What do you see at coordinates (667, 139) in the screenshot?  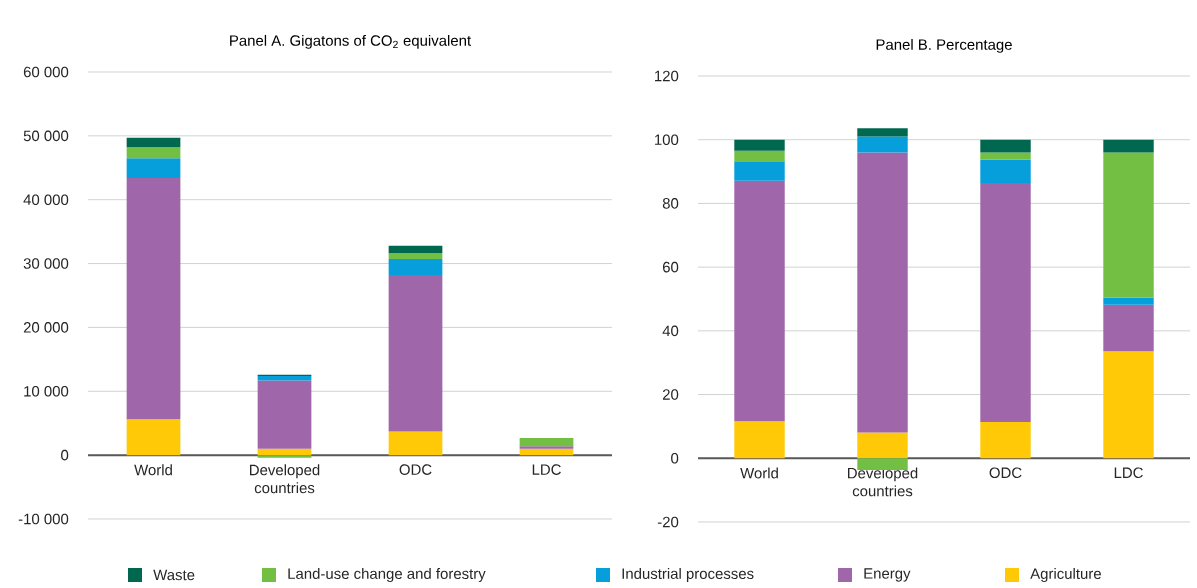 I see `y-tick-label: 100` at bounding box center [667, 139].